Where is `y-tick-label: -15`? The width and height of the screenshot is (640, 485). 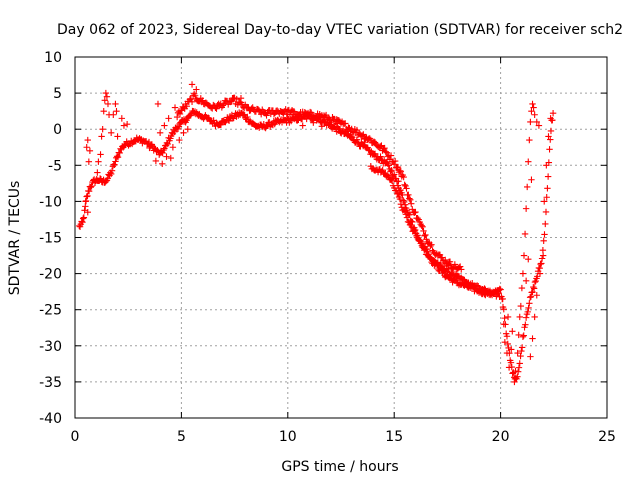
y-tick-label: -15 is located at coordinates (50, 239).